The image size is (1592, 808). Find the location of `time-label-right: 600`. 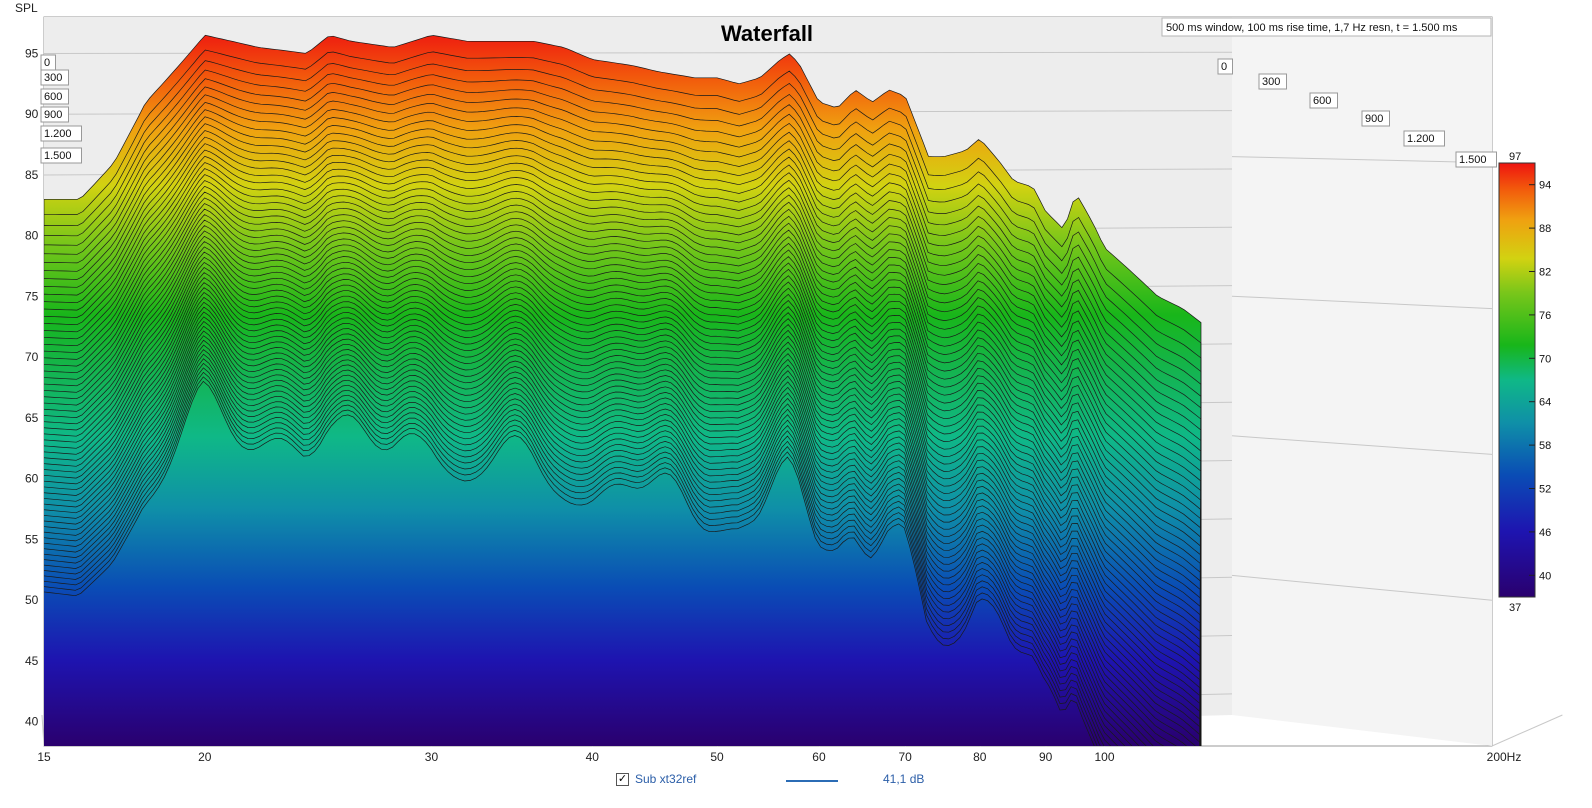

time-label-right: 600 is located at coordinates (1323, 100).